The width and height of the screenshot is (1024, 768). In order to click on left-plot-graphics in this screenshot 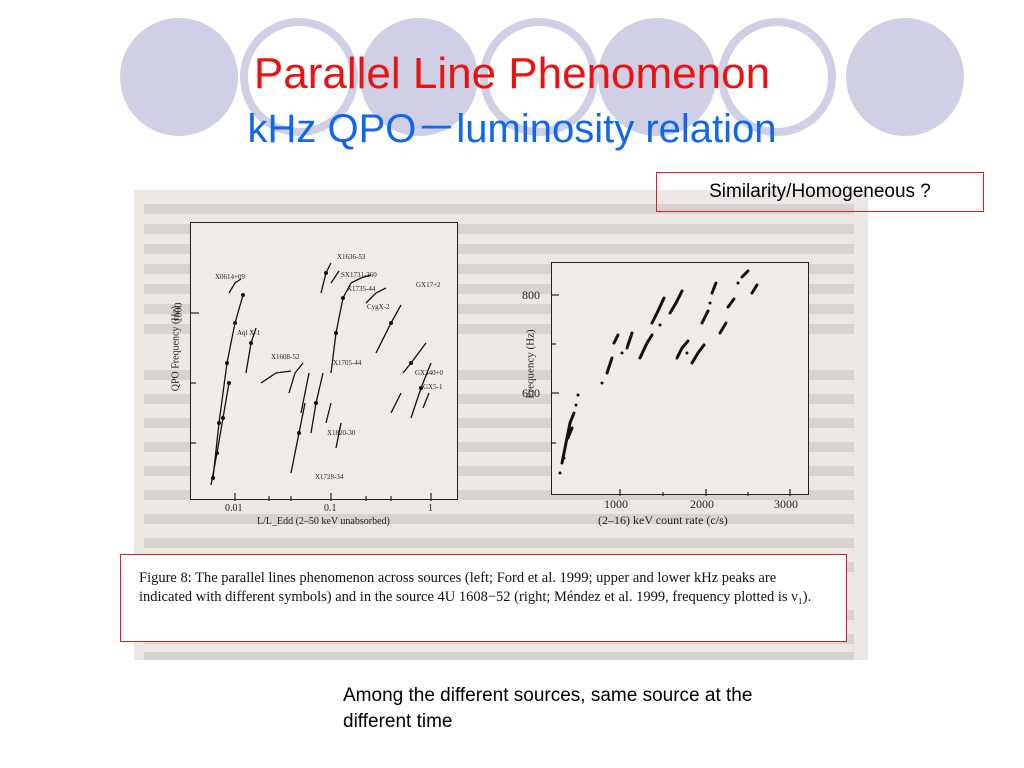, I will do `click(311, 381)`.